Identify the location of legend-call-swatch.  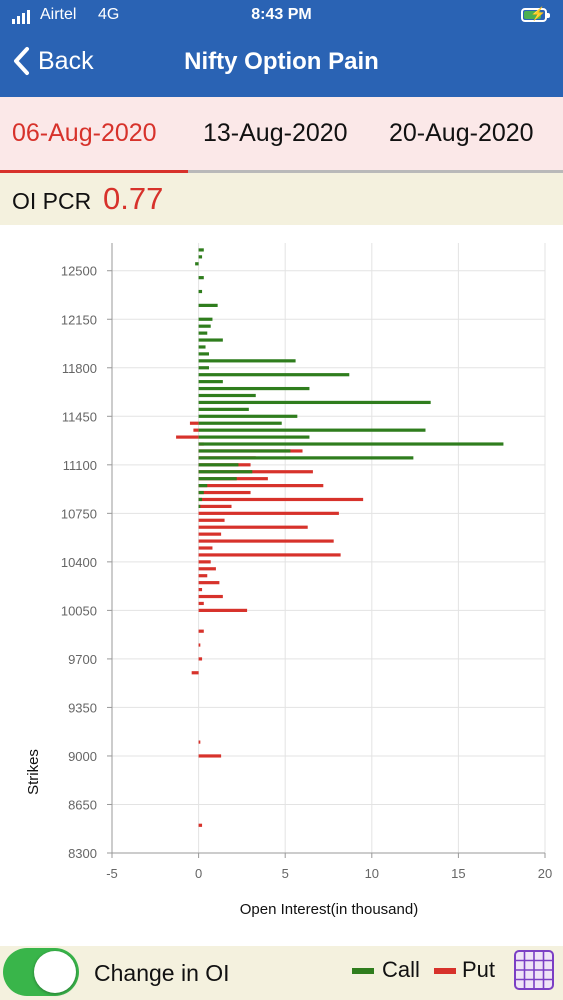
(363, 971).